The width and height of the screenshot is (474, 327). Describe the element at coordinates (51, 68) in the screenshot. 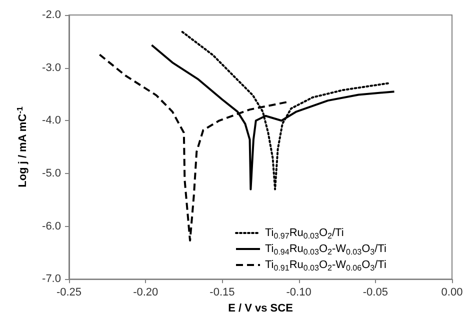

I see `y-tick-label: -3.0` at that location.